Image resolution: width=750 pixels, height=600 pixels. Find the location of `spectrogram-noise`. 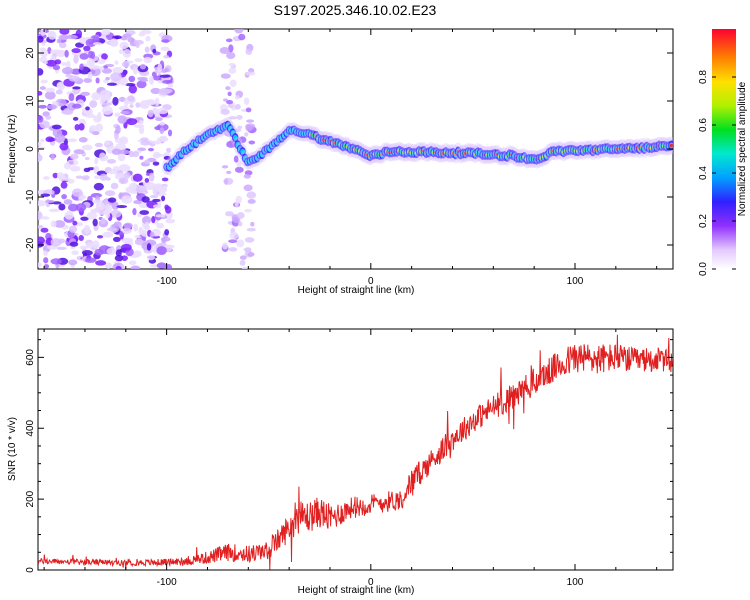

spectrogram-noise is located at coordinates (147, 149).